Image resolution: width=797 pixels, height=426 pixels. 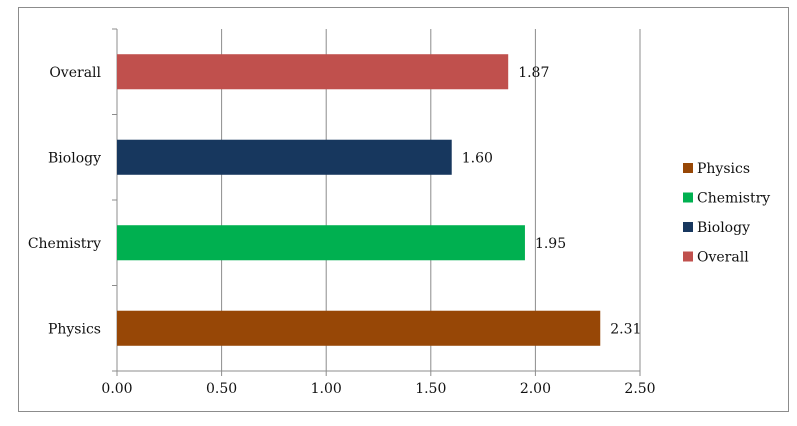 I want to click on bar-physics, so click(x=359, y=328).